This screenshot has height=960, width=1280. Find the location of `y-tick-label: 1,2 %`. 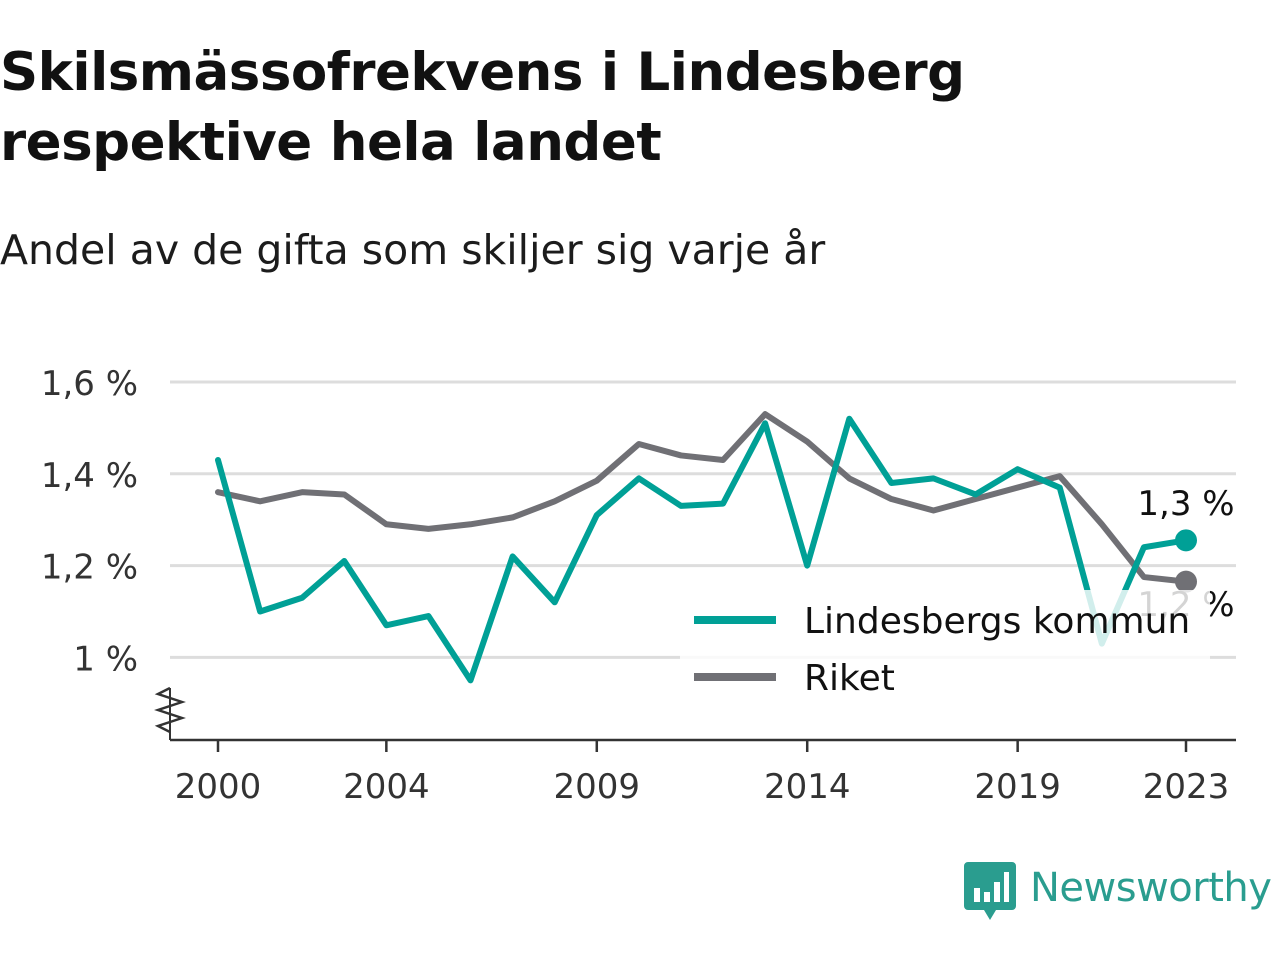

y-tick-label: 1,2 % is located at coordinates (89, 568).